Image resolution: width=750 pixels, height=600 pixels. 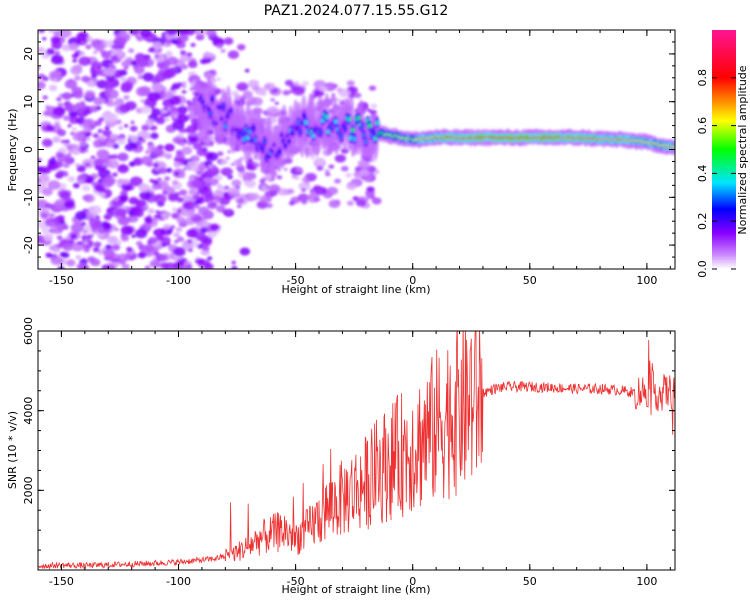 I want to click on y-tick-label: 6000, so click(x=28, y=331).